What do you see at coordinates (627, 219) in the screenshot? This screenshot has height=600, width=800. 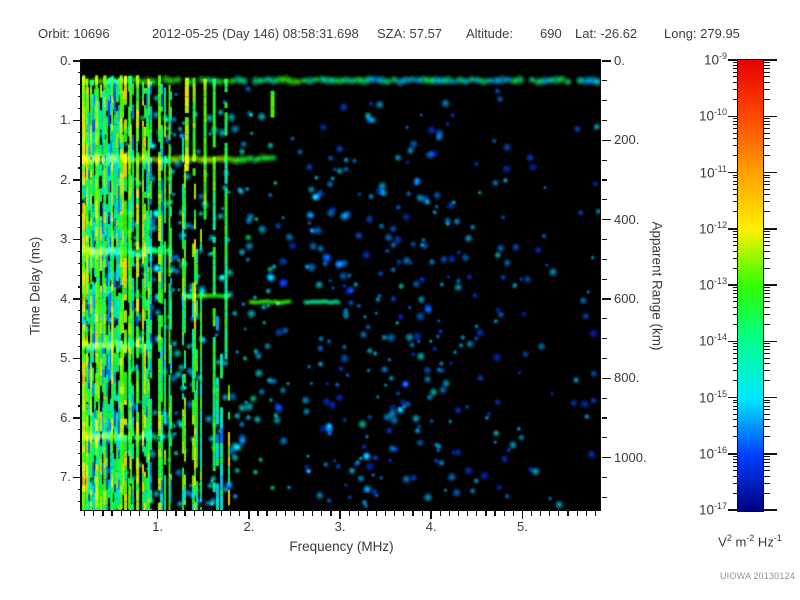 I see `y-right-tick-label: 400.` at bounding box center [627, 219].